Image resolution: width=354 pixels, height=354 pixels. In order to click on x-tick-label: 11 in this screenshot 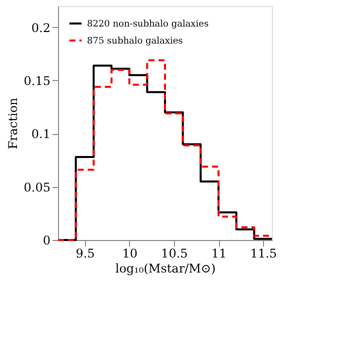, I will do `click(219, 253)`.